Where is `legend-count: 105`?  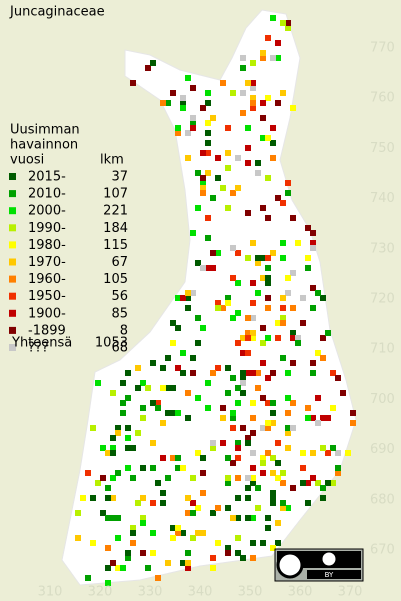 legend-count: 105 is located at coordinates (115, 279).